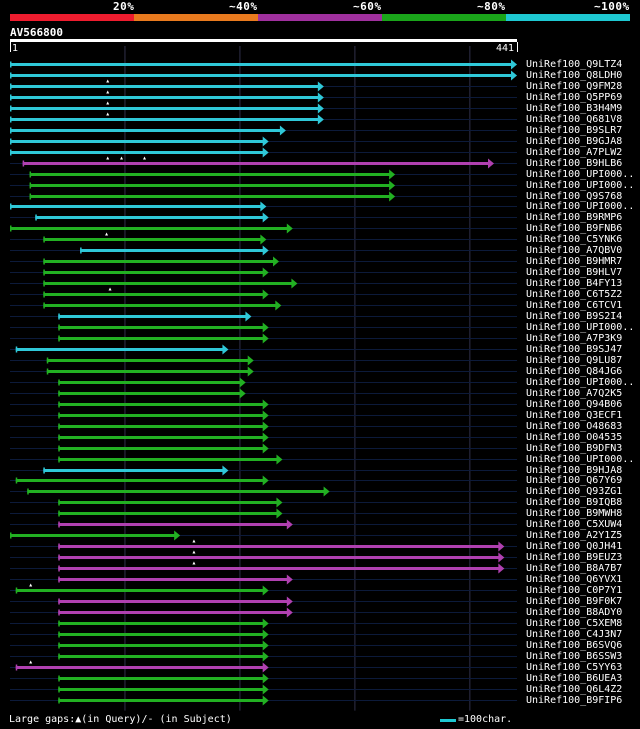  What do you see at coordinates (574, 437) in the screenshot?
I see `hit-label: UniRef100_O04535` at bounding box center [574, 437].